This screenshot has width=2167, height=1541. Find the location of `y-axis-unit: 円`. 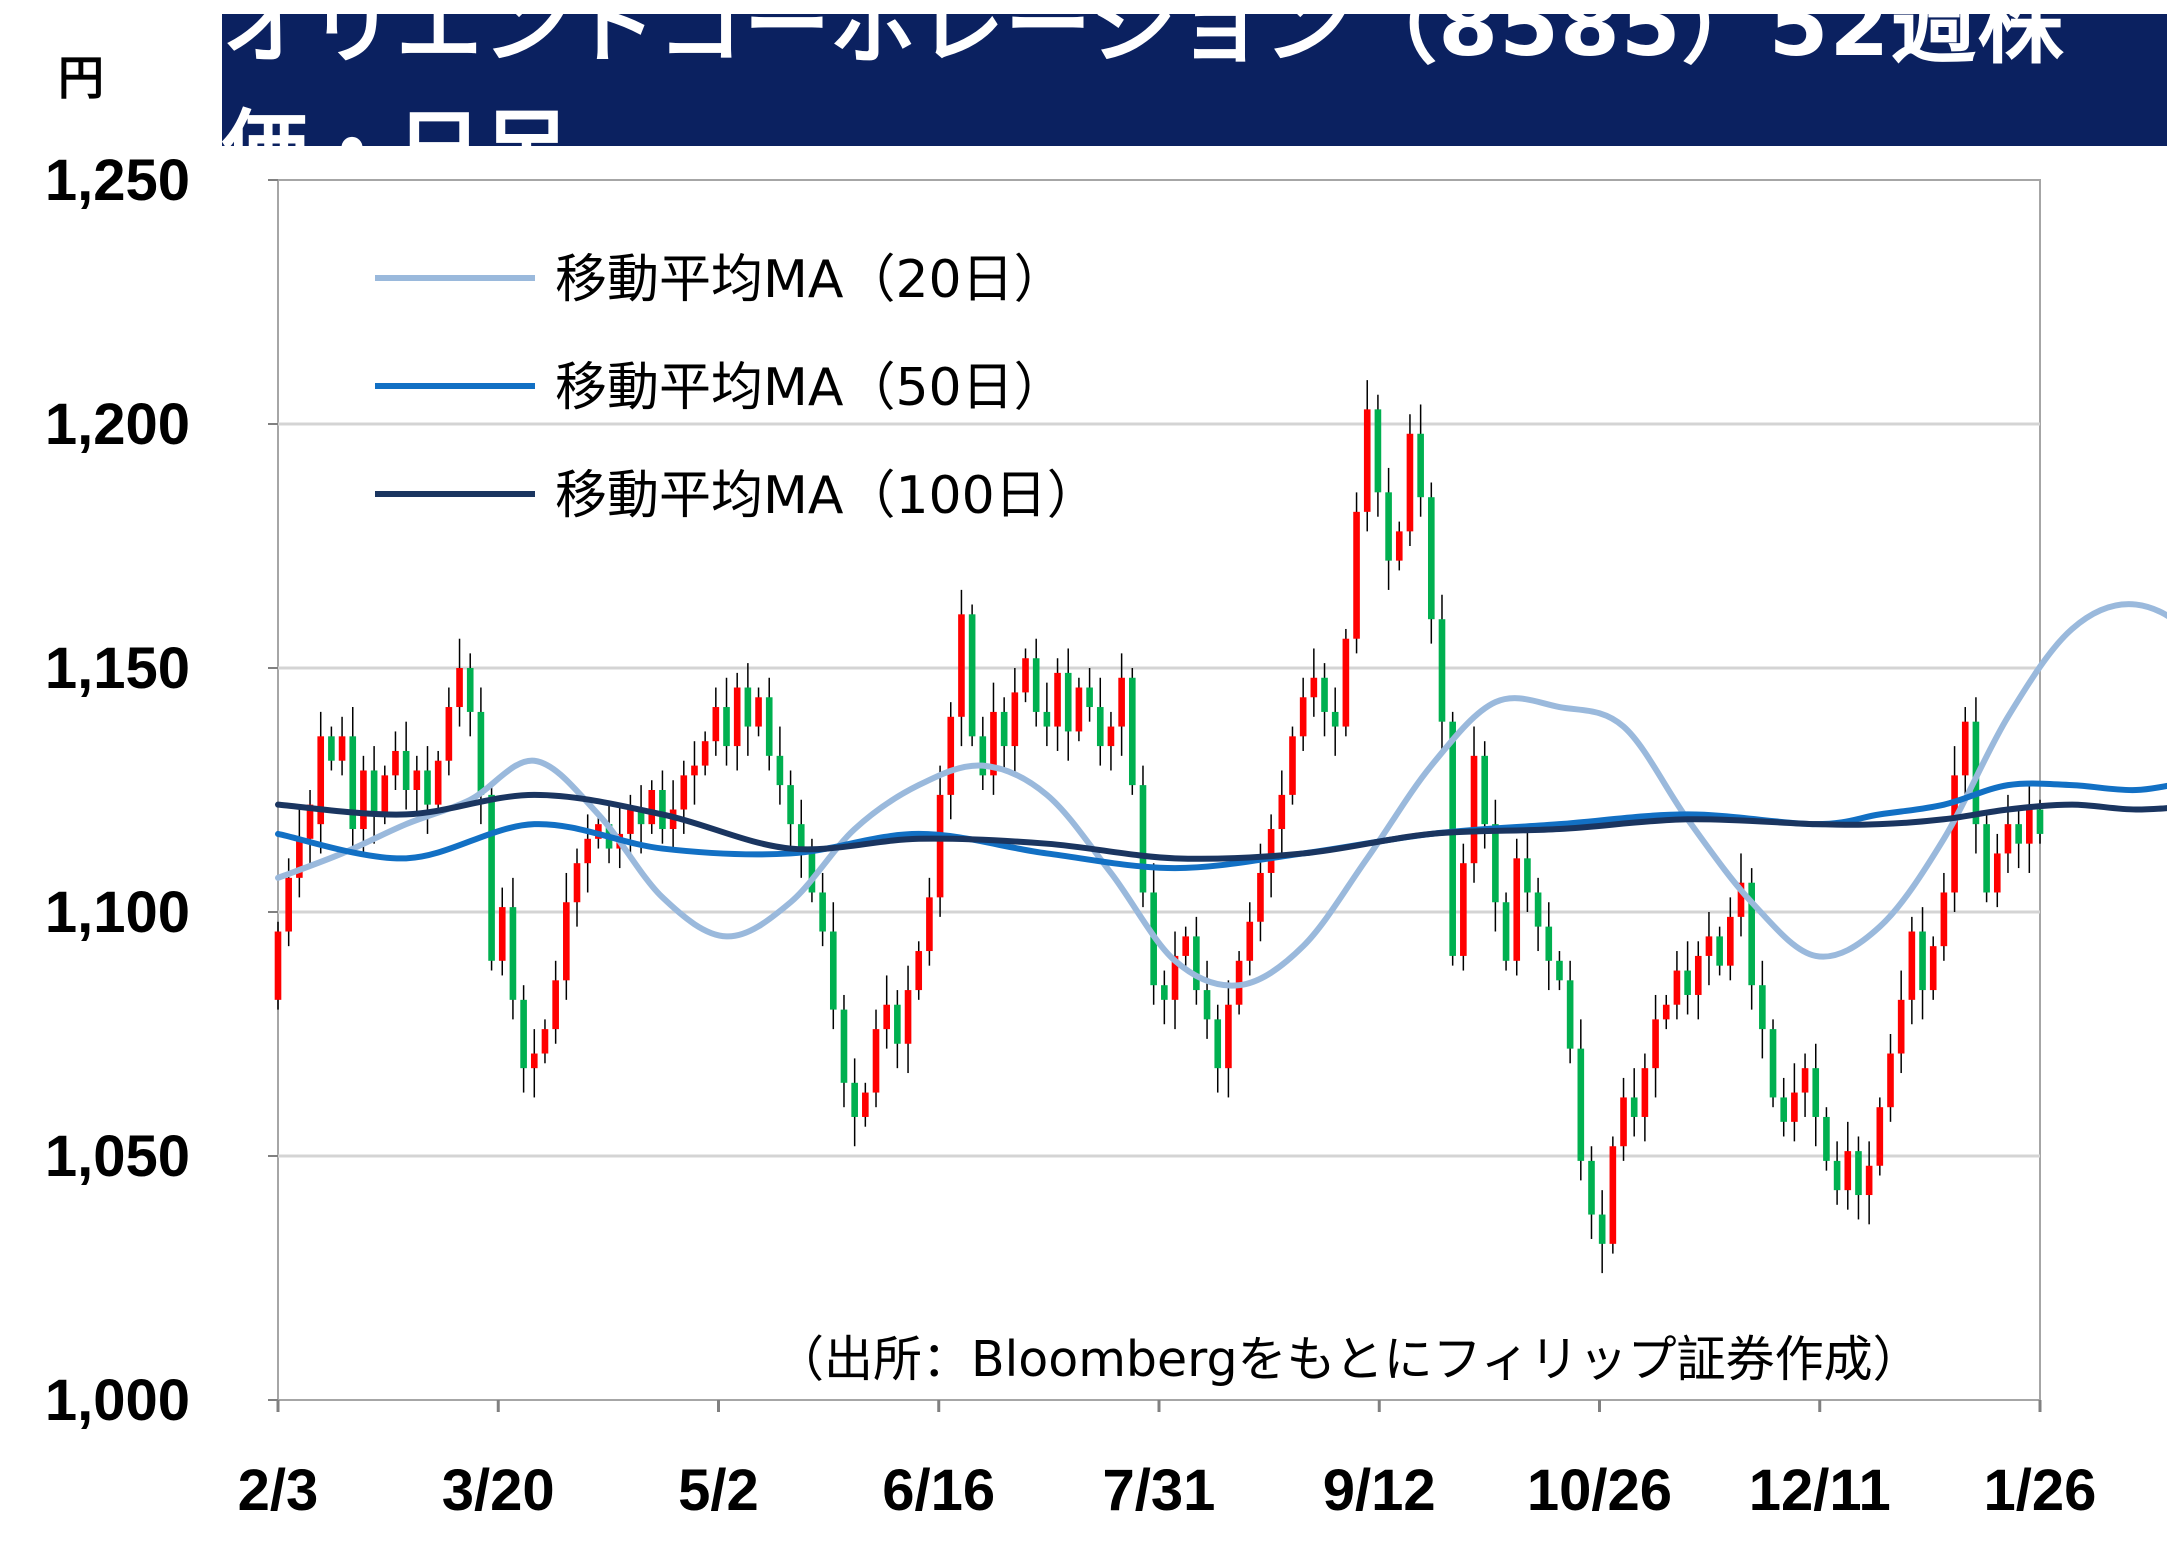

y-axis-unit: 円 is located at coordinates (81, 78).